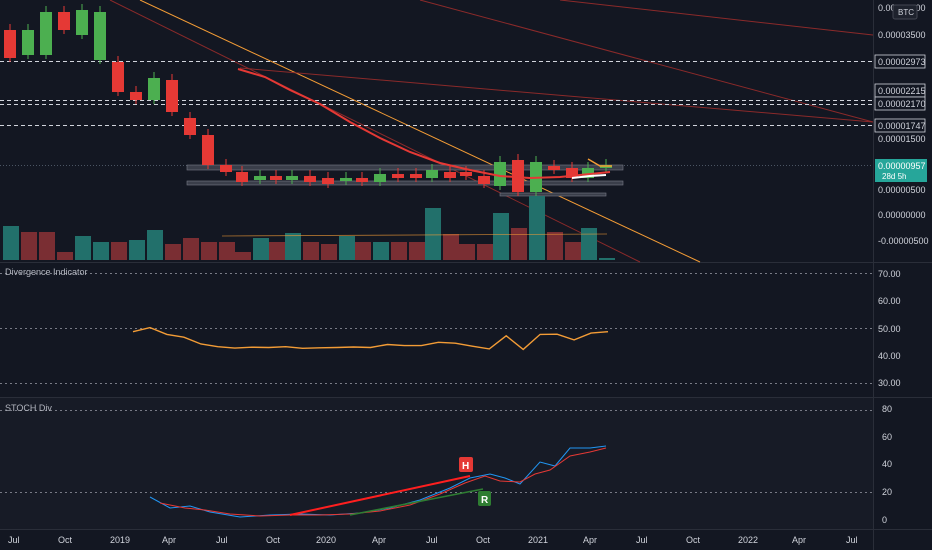 The height and width of the screenshot is (550, 932). What do you see at coordinates (889, 274) in the screenshot?
I see `div-tick: 70.00` at bounding box center [889, 274].